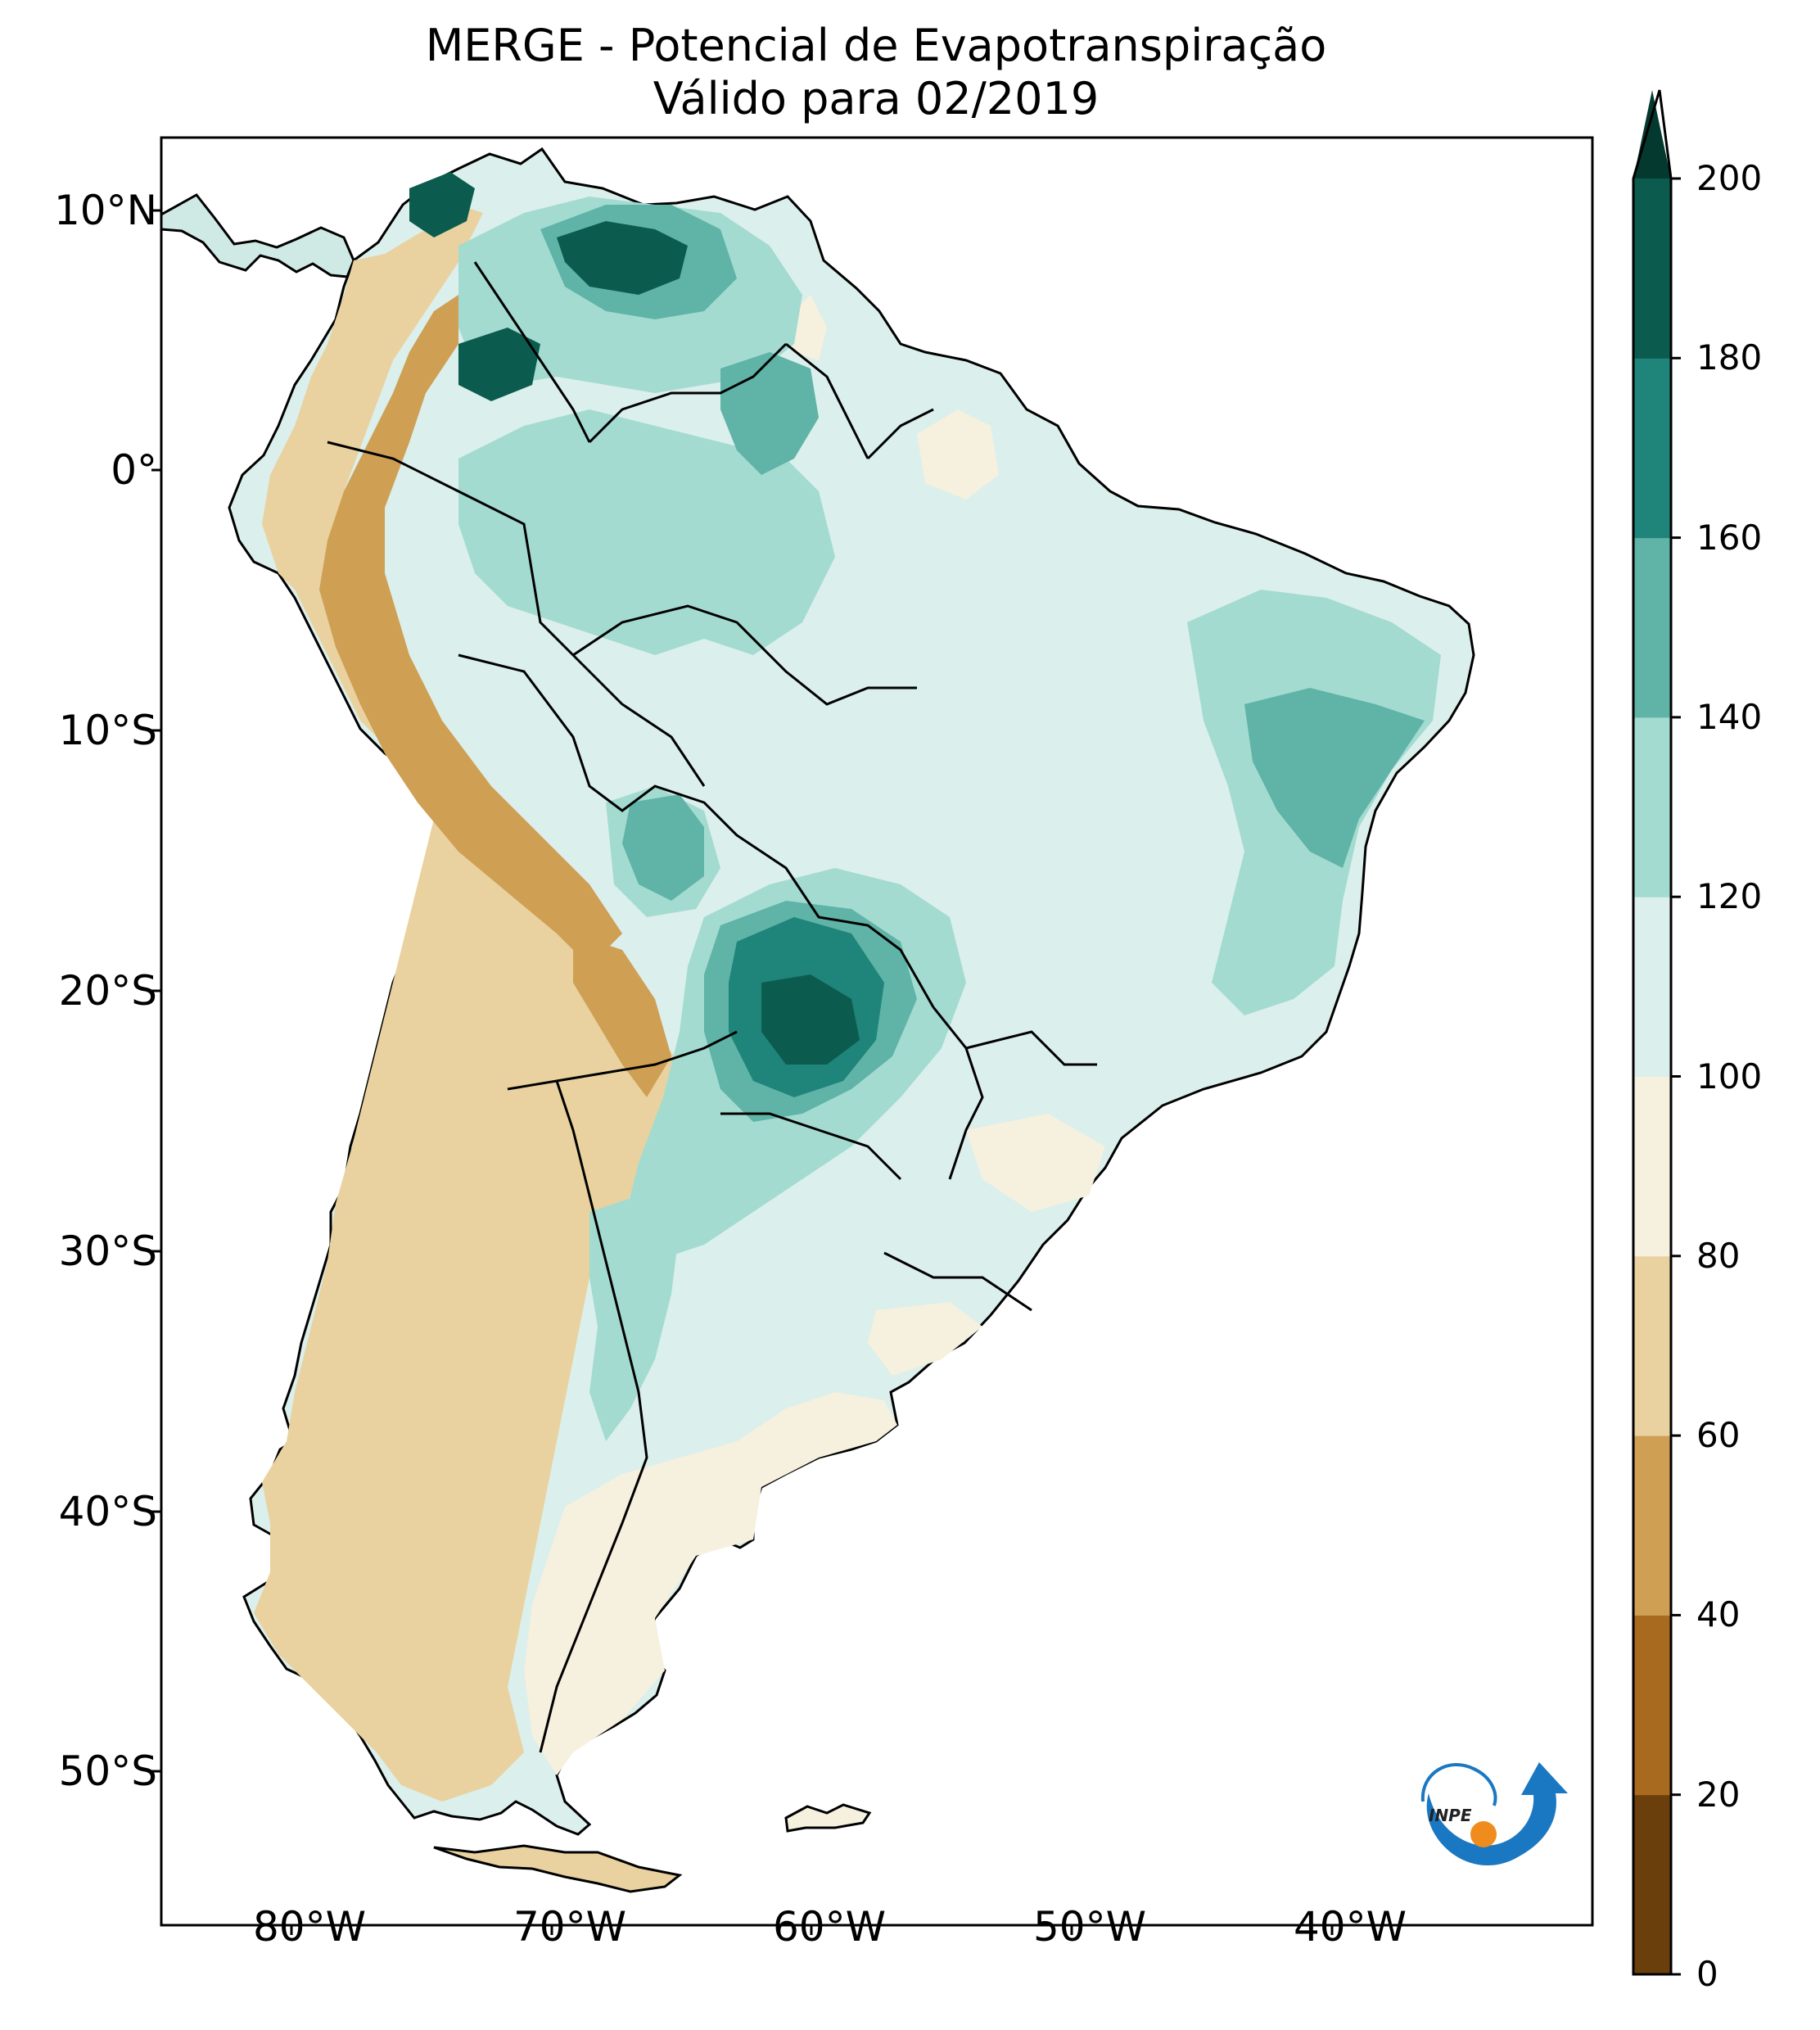  I want to click on lat-label-10s: 10°S, so click(108, 730).